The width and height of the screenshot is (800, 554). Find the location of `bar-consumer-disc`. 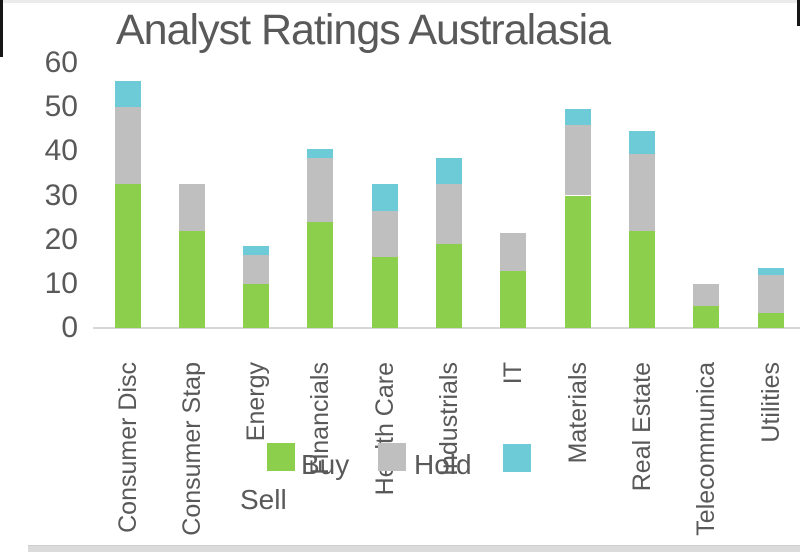

bar-consumer-disc is located at coordinates (127, 164).